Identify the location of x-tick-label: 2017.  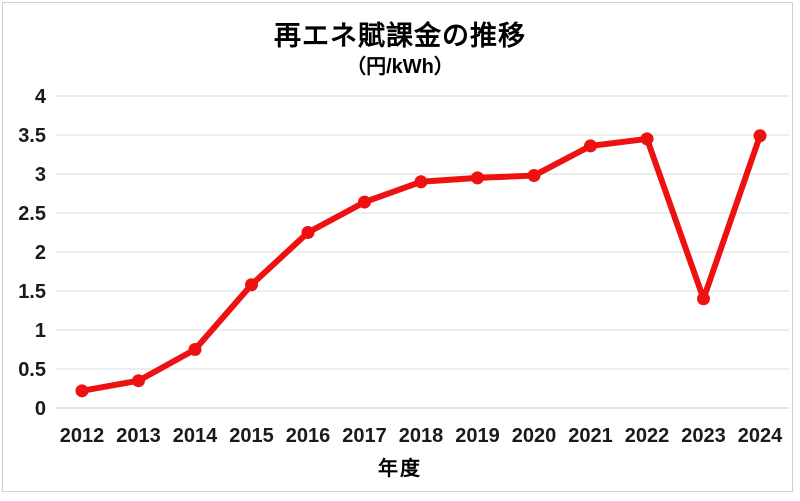
(364, 436).